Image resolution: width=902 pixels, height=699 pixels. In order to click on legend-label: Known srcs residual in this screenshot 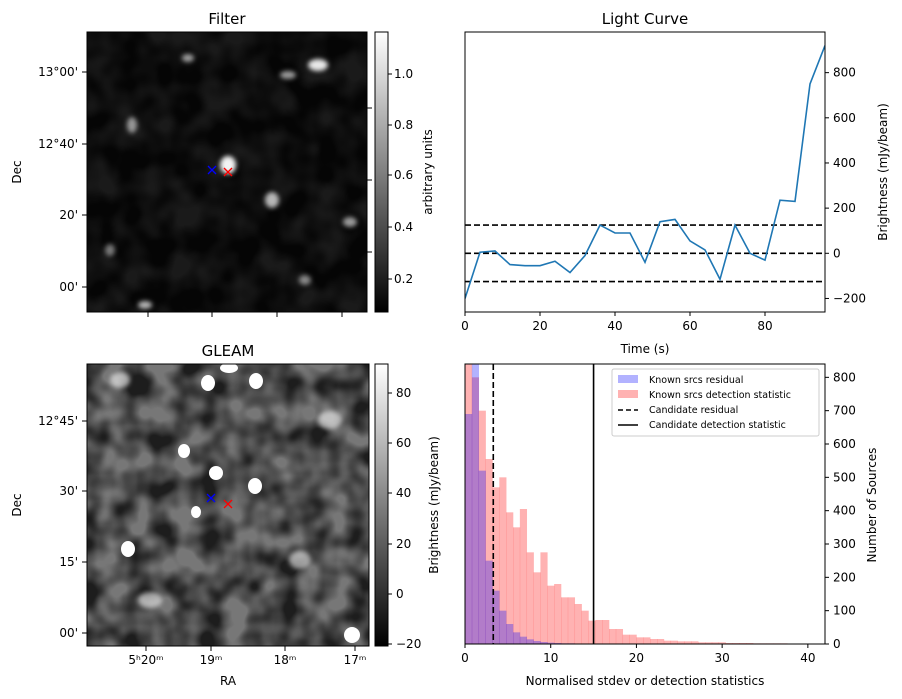, I will do `click(696, 380)`.